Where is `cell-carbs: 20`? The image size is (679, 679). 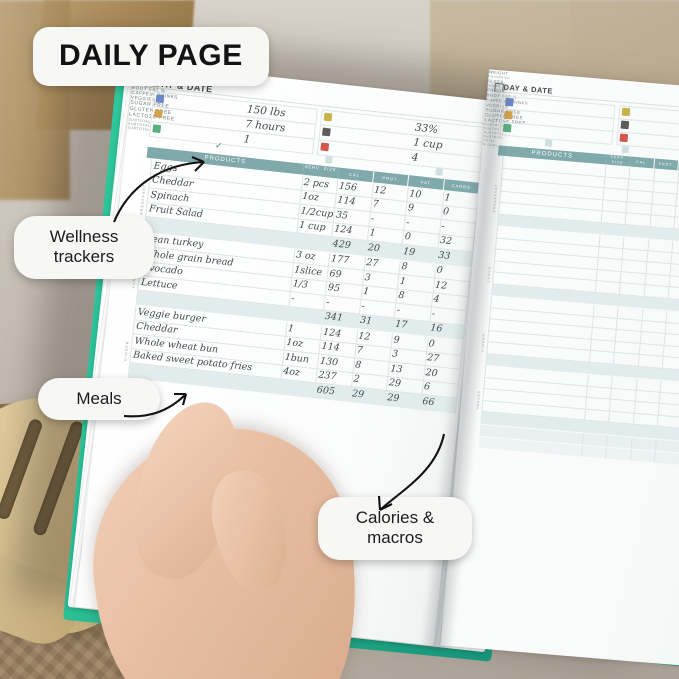
cell-carbs: 20 is located at coordinates (432, 372).